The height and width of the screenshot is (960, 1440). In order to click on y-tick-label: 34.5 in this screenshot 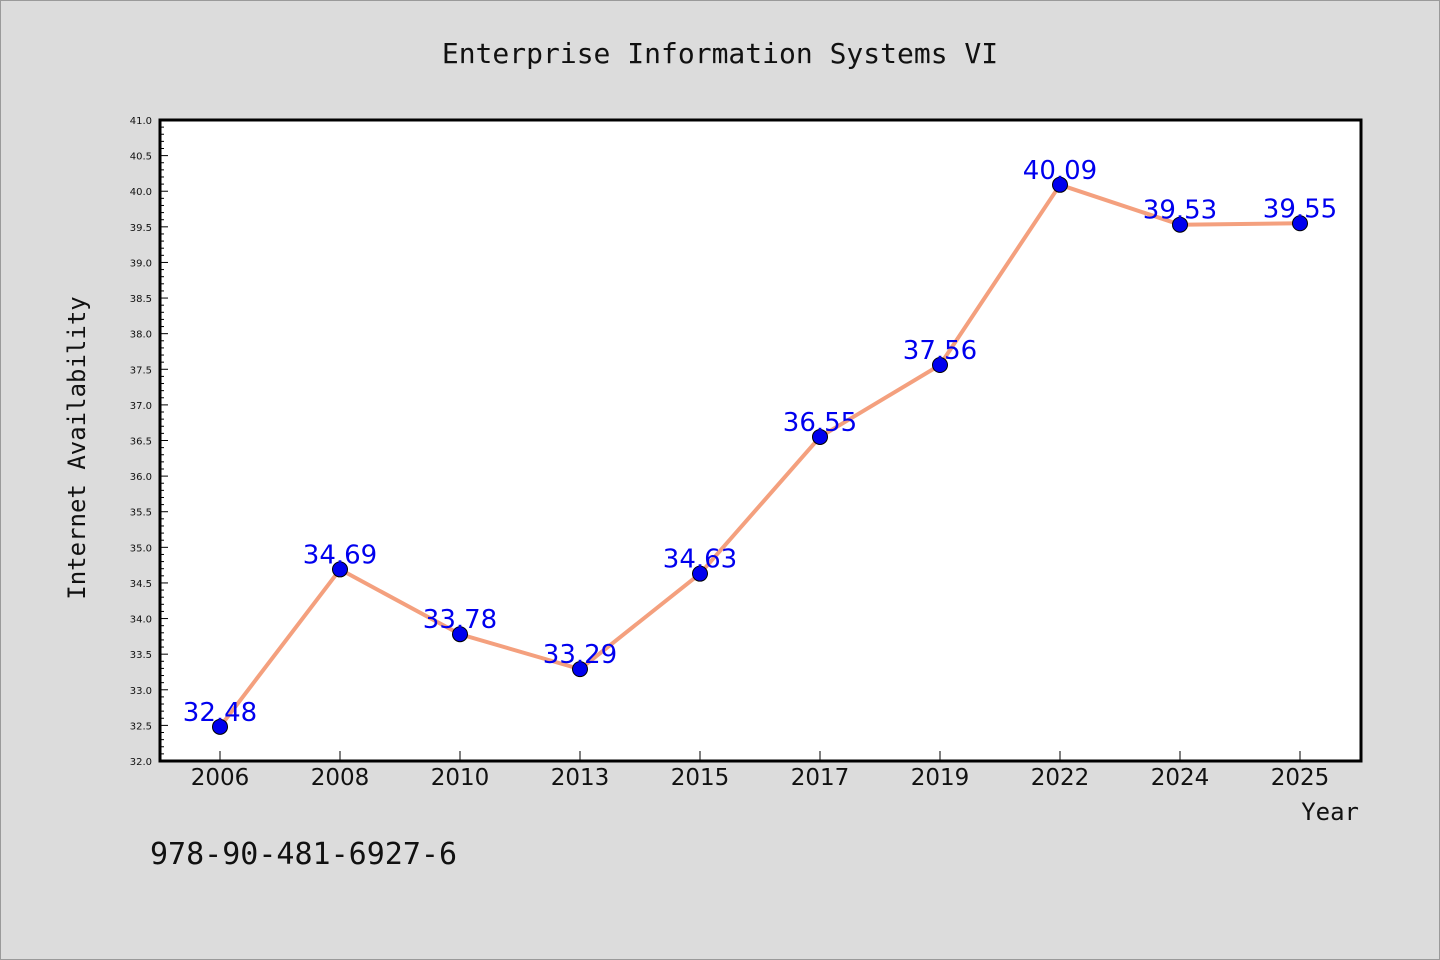, I will do `click(141, 584)`.